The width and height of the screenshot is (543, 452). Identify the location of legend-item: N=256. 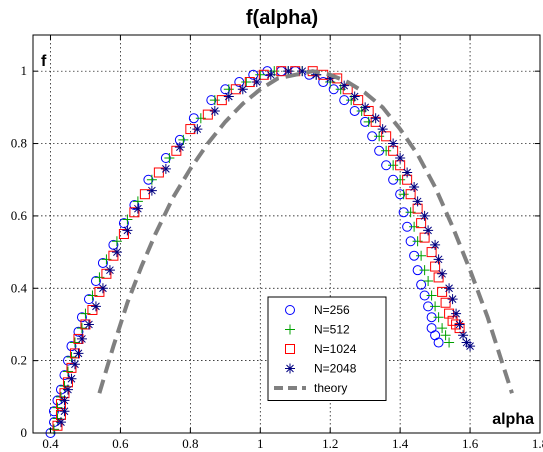
(317, 310).